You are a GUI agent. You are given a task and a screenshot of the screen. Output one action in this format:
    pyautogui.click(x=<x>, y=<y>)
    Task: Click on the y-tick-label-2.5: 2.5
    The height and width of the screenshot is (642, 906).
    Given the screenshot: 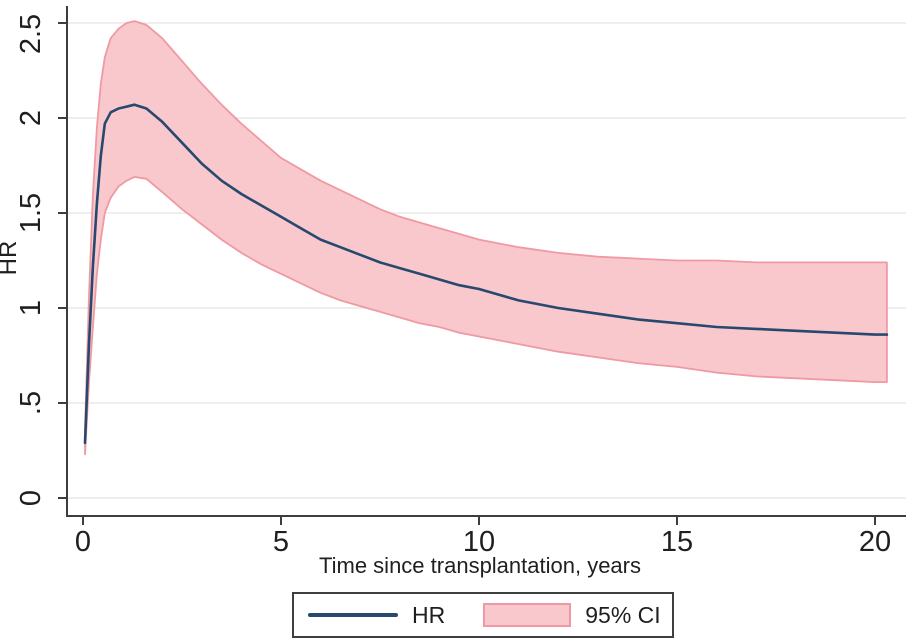 What is the action you would take?
    pyautogui.click(x=31, y=34)
    